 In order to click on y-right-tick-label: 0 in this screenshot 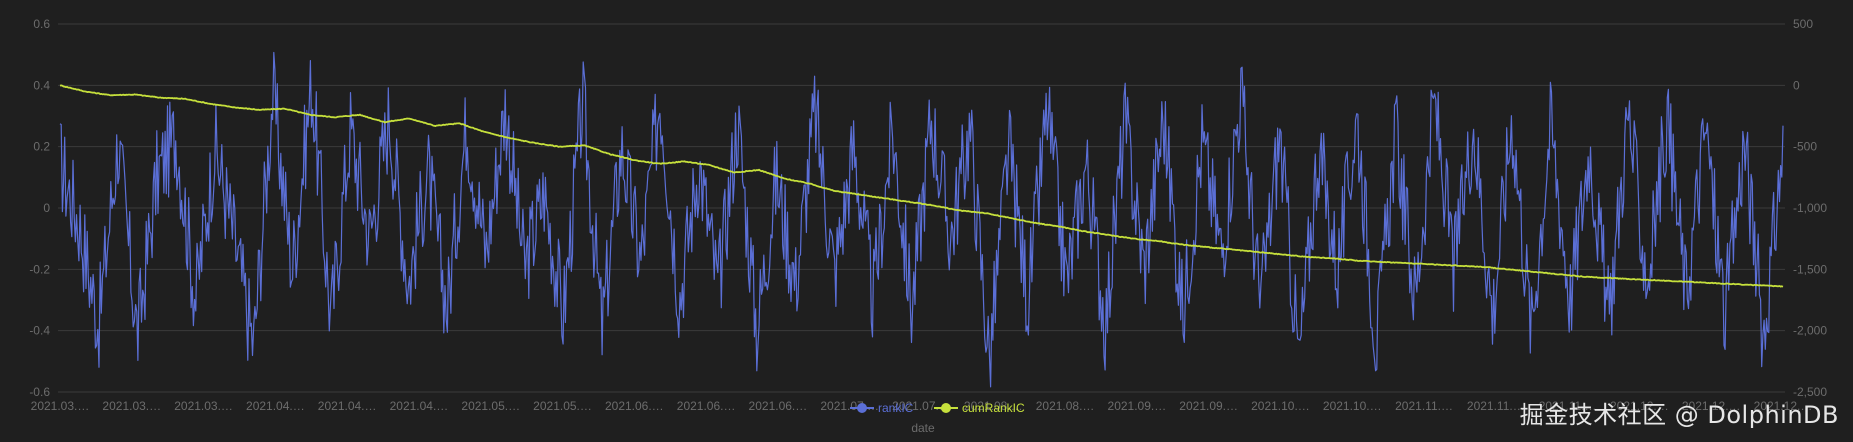, I will do `click(1796, 85)`.